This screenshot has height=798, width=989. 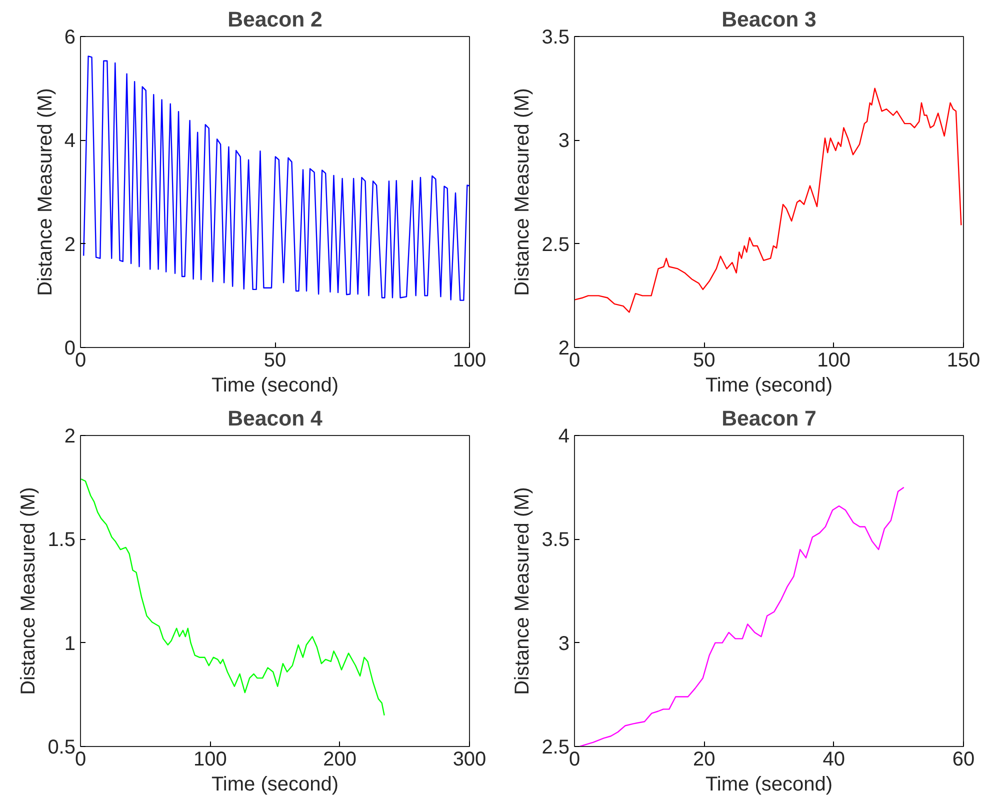 I want to click on x-tick-label: 20, so click(x=704, y=759).